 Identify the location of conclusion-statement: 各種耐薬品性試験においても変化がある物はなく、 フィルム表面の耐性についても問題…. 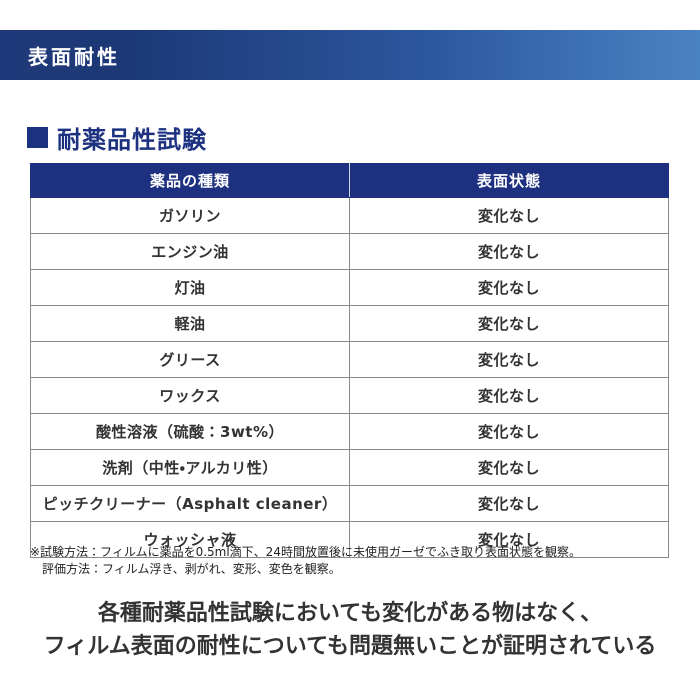
(350, 630).